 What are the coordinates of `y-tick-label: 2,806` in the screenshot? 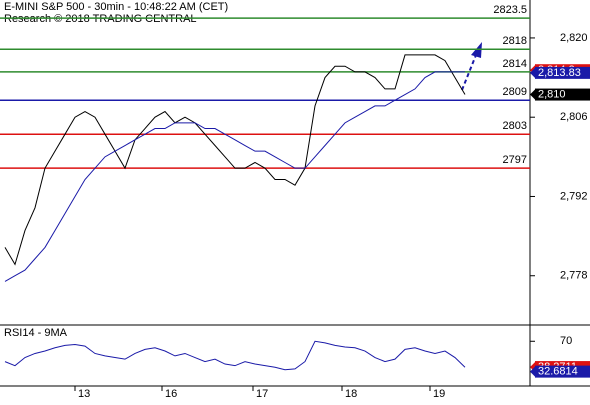 It's located at (574, 117).